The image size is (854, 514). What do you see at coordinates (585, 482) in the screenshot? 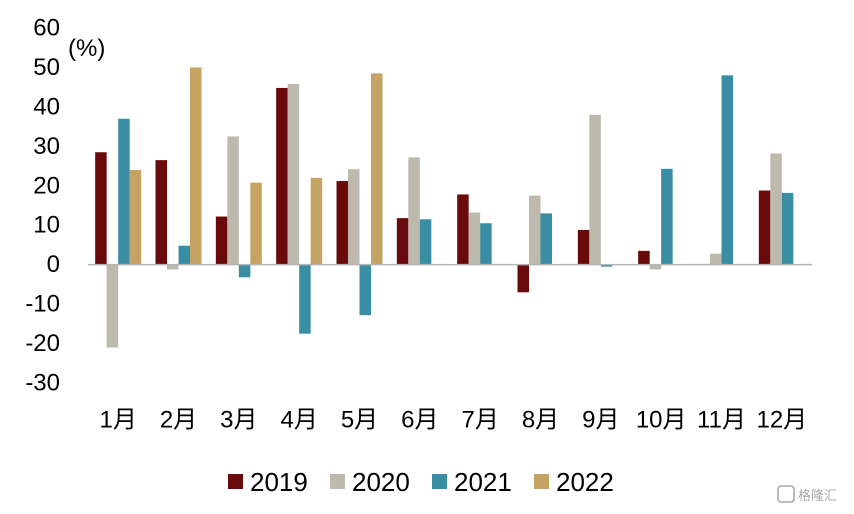
I see `legend-label-2022: 2022` at bounding box center [585, 482].